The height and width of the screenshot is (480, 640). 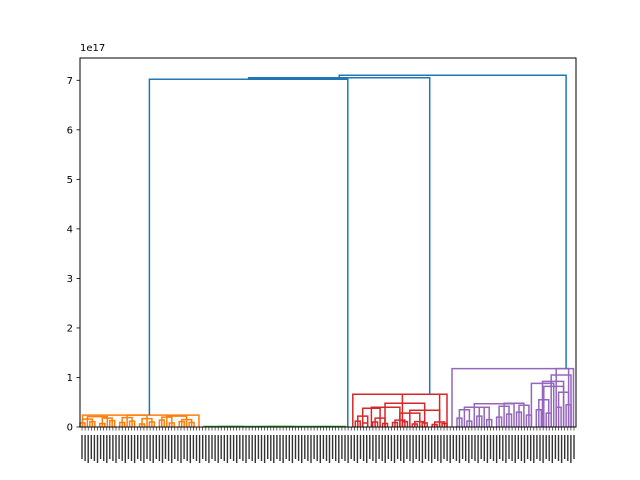 What do you see at coordinates (70, 378) in the screenshot?
I see `y-tick-label: 1` at bounding box center [70, 378].